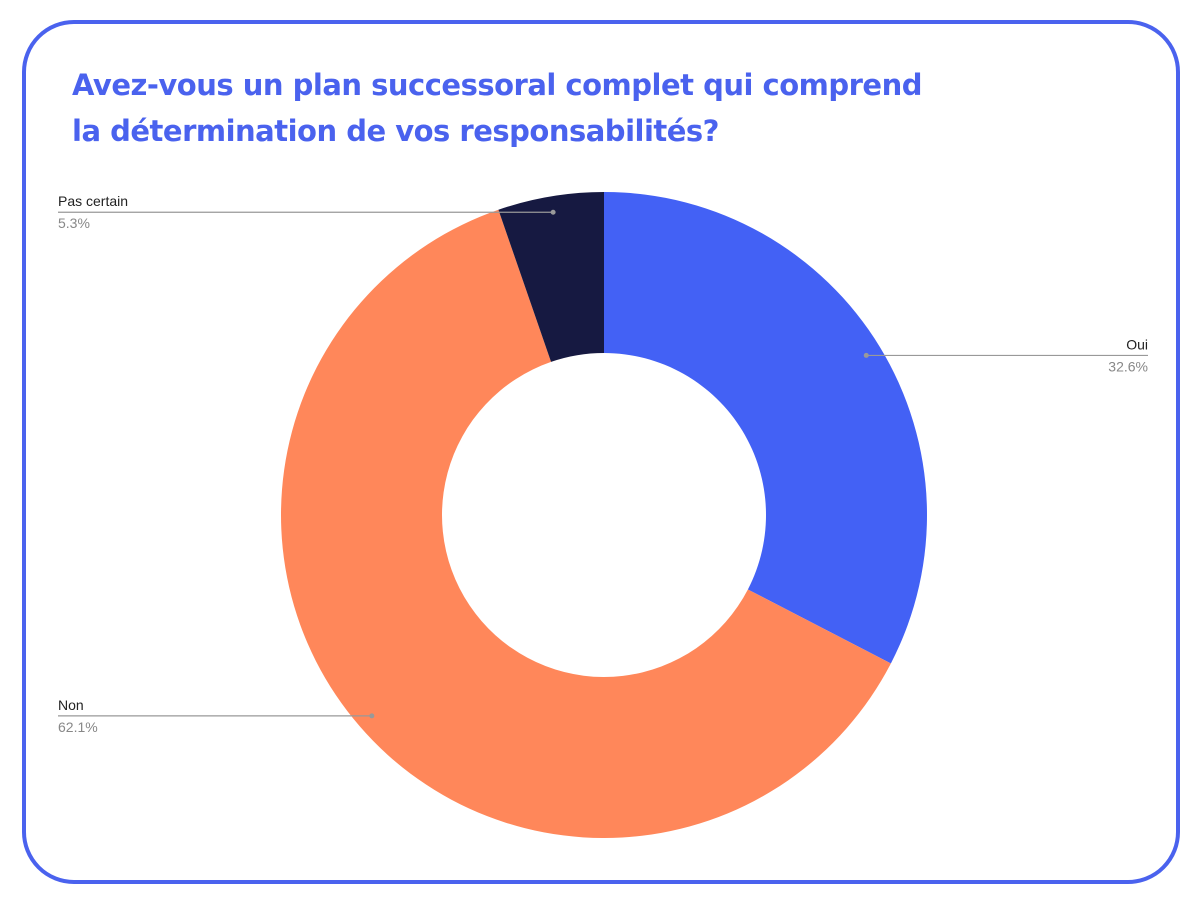  I want to click on slice-label: Pas certain, so click(93, 201).